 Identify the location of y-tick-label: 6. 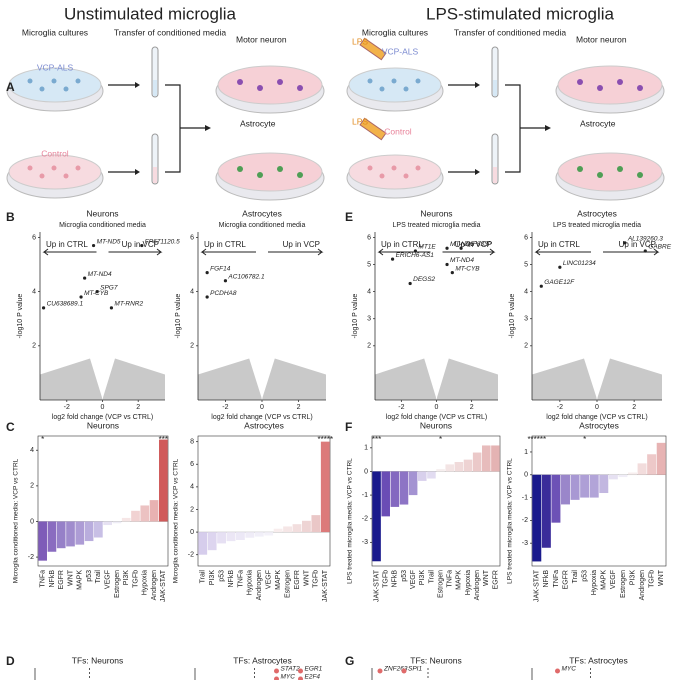
(526, 237).